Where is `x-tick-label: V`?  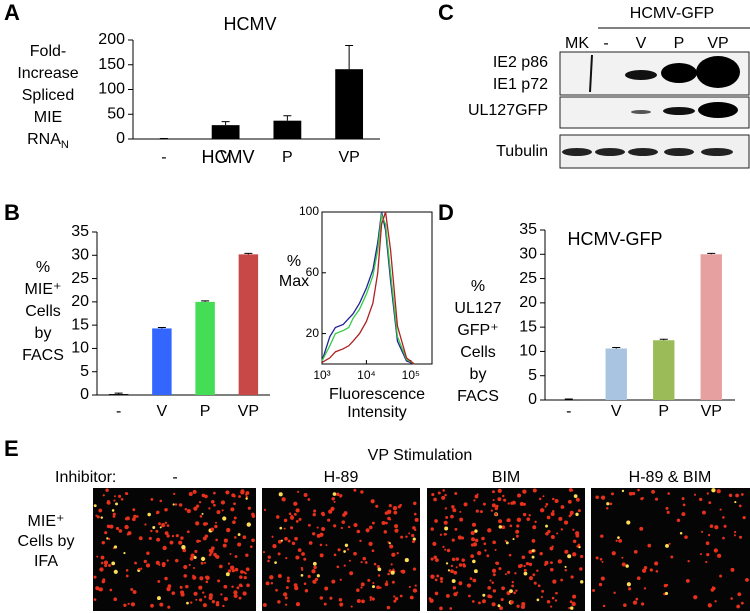
x-tick-label: V is located at coordinates (616, 411).